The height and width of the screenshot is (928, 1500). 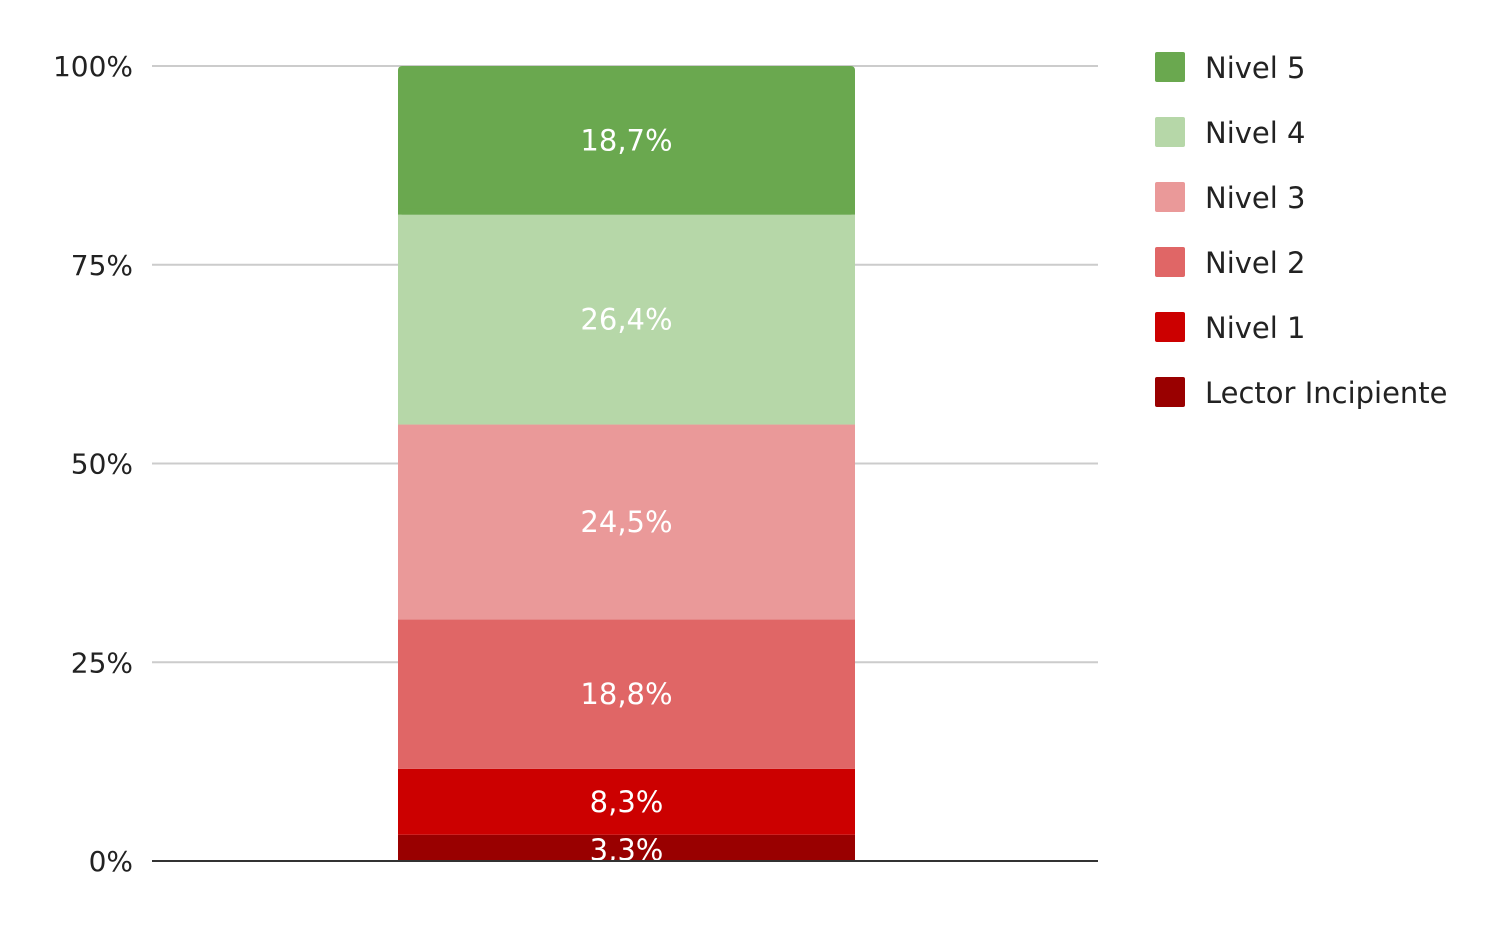 I want to click on data-label: 8,3%, so click(x=627, y=802).